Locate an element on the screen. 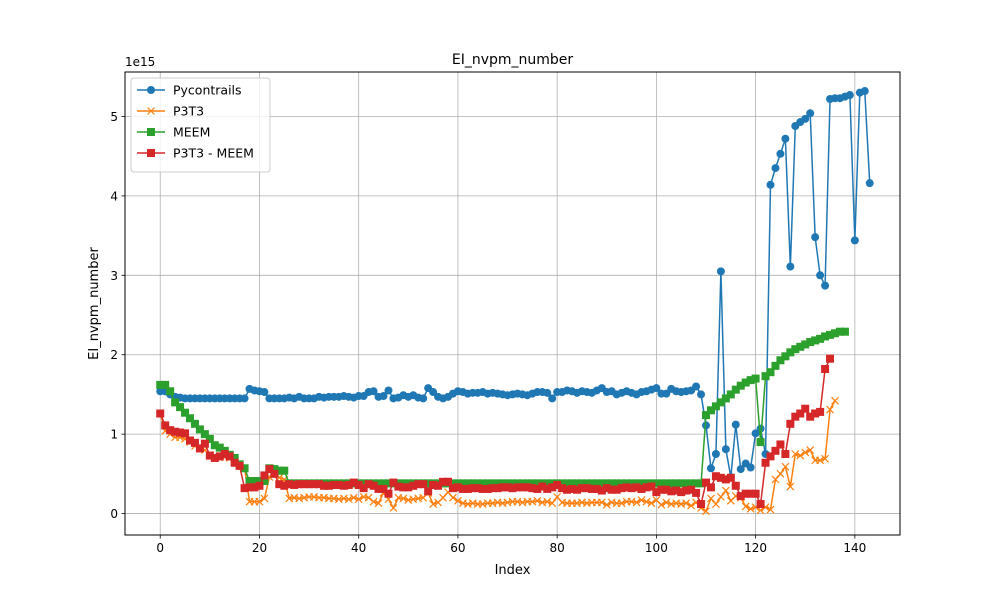 Image resolution: width=1000 pixels, height=600 pixels. legend: Pycontrails P3T3 MEEM P3T3 - MEEM is located at coordinates (200, 125).